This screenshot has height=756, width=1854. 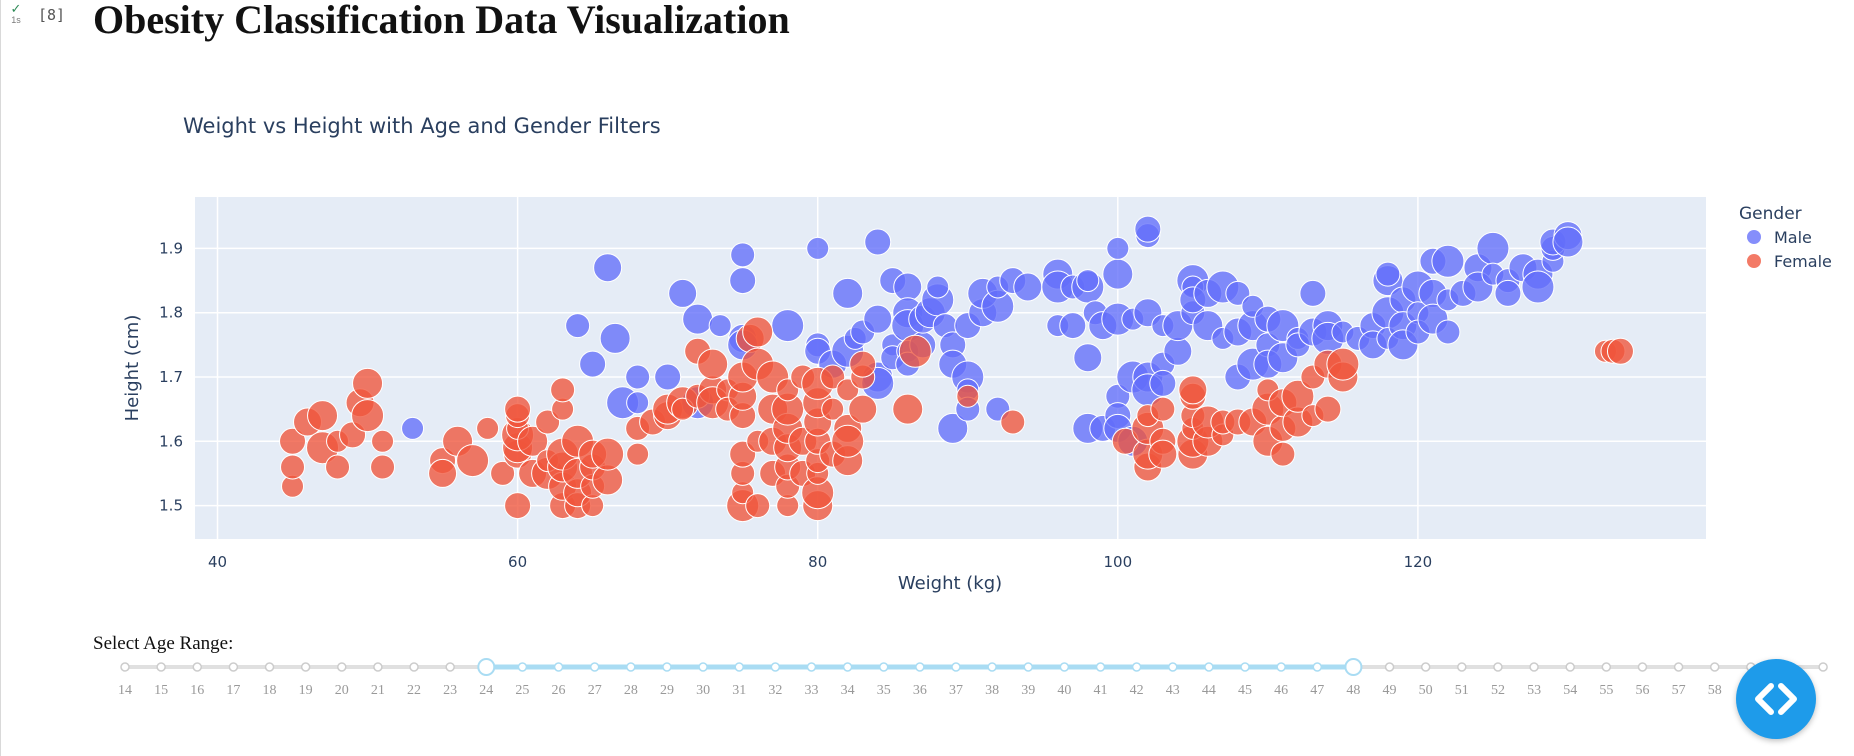 What do you see at coordinates (1281, 690) in the screenshot?
I see `slider-mark-label: 46` at bounding box center [1281, 690].